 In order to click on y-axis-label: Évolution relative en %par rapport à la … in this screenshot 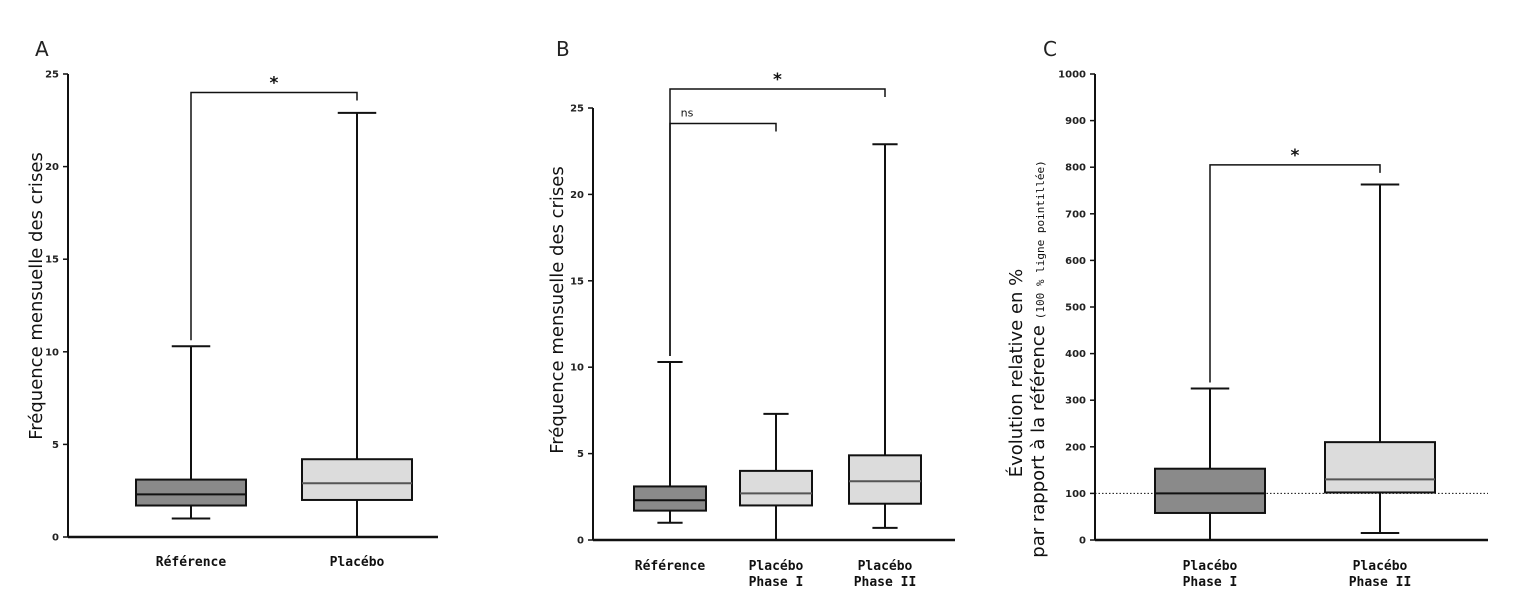, I will do `click(1027, 358)`.